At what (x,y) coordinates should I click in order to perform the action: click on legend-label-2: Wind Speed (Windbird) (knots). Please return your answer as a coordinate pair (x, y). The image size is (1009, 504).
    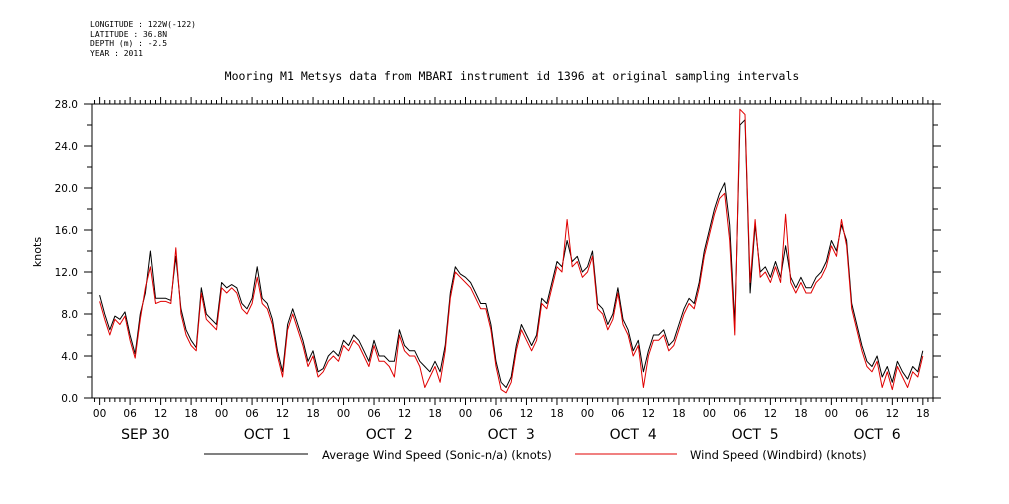
    Looking at the image, I should click on (778, 455).